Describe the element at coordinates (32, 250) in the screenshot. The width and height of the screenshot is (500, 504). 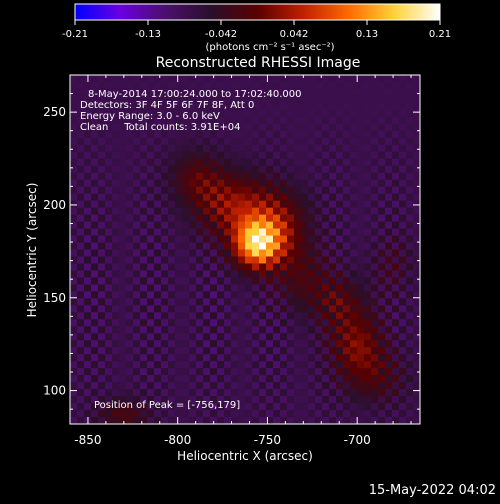
I see `y-axis-label: Heliocentric Y (arcsec)` at that location.